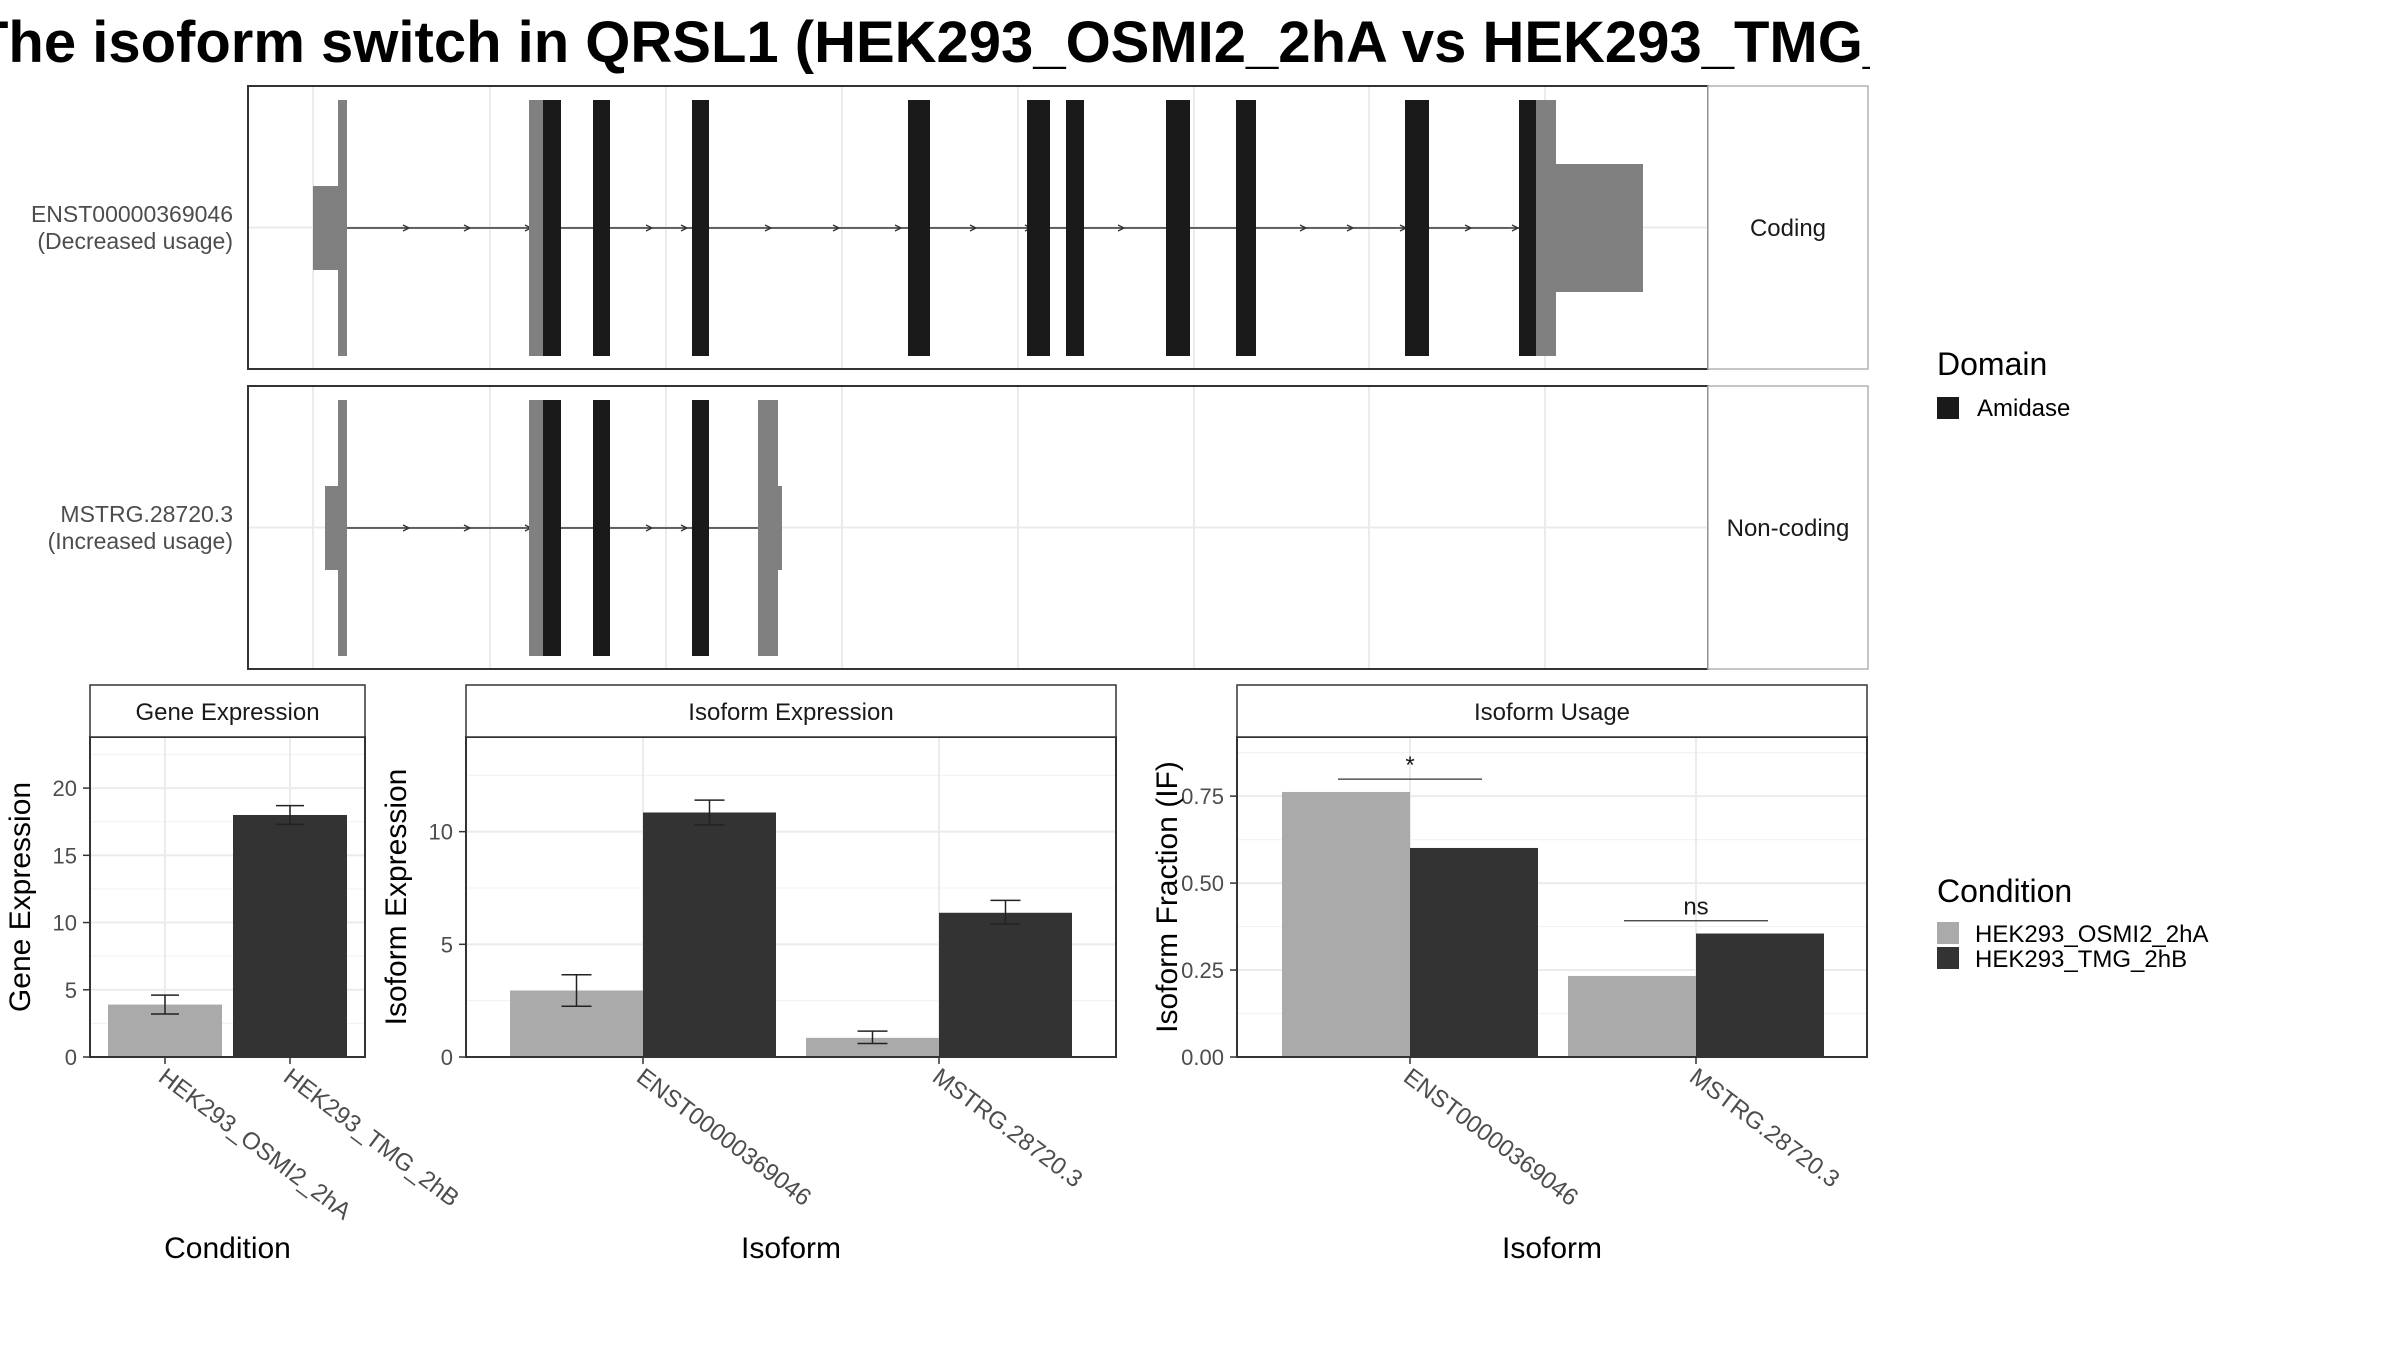 The width and height of the screenshot is (2400, 1350). What do you see at coordinates (2091, 934) in the screenshot?
I see `condition-legend-label-a: HEK293_OSMI2_2hA` at bounding box center [2091, 934].